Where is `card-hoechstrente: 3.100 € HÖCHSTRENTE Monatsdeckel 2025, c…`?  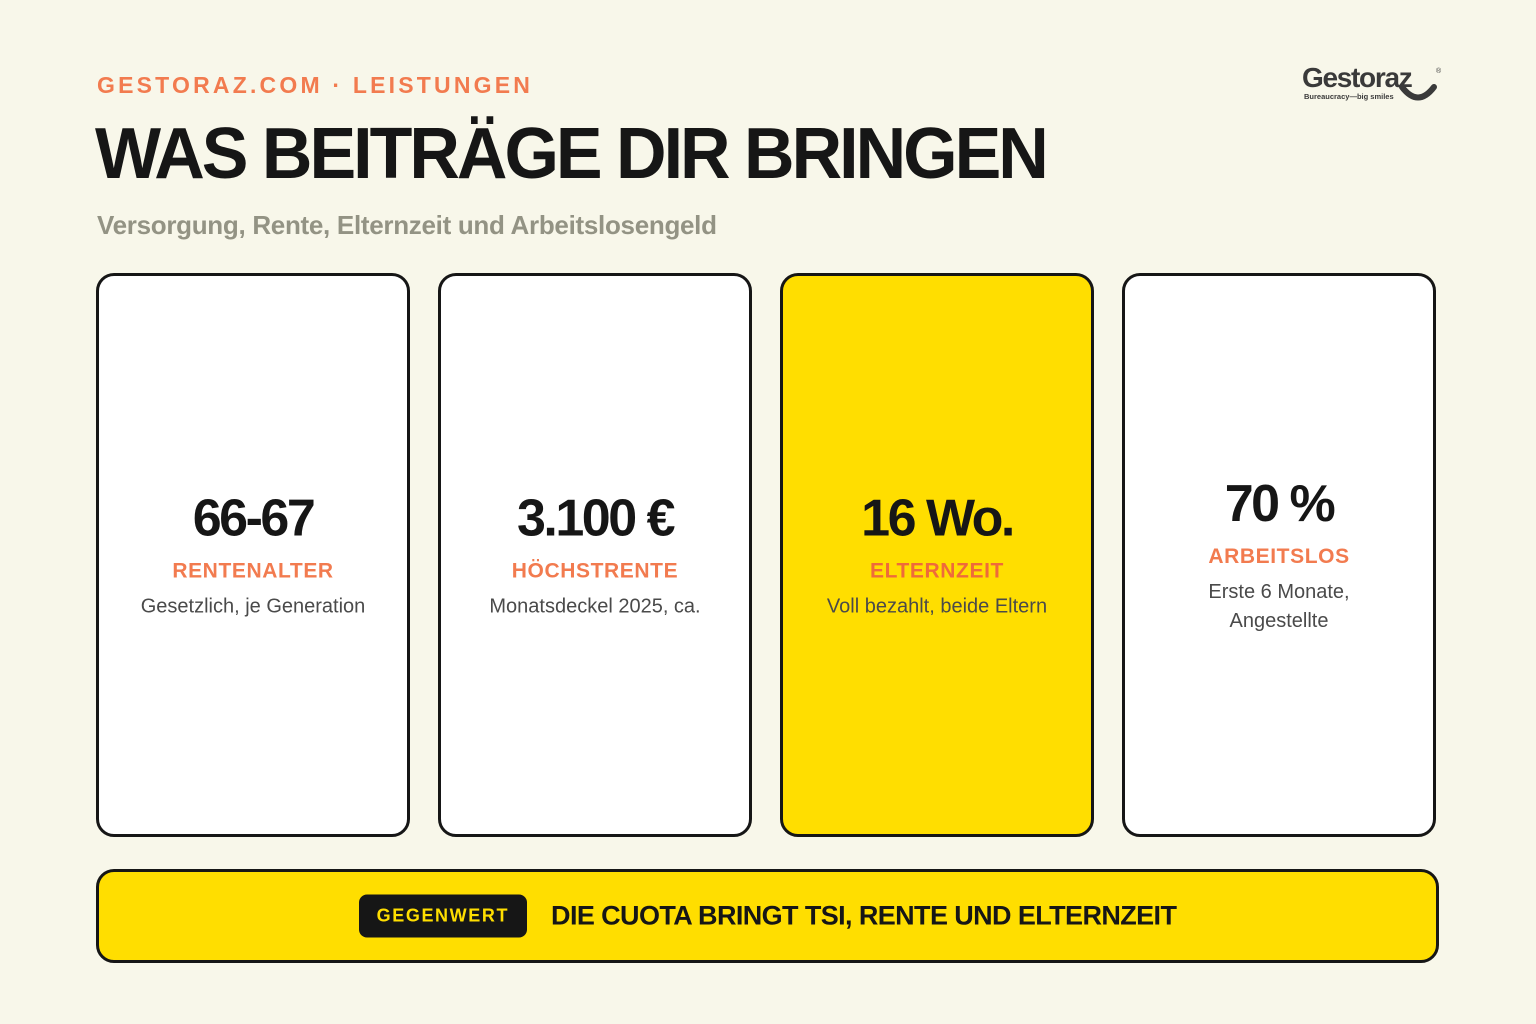 card-hoechstrente: 3.100 € HÖCHSTRENTE Monatsdeckel 2025, c… is located at coordinates (595, 555).